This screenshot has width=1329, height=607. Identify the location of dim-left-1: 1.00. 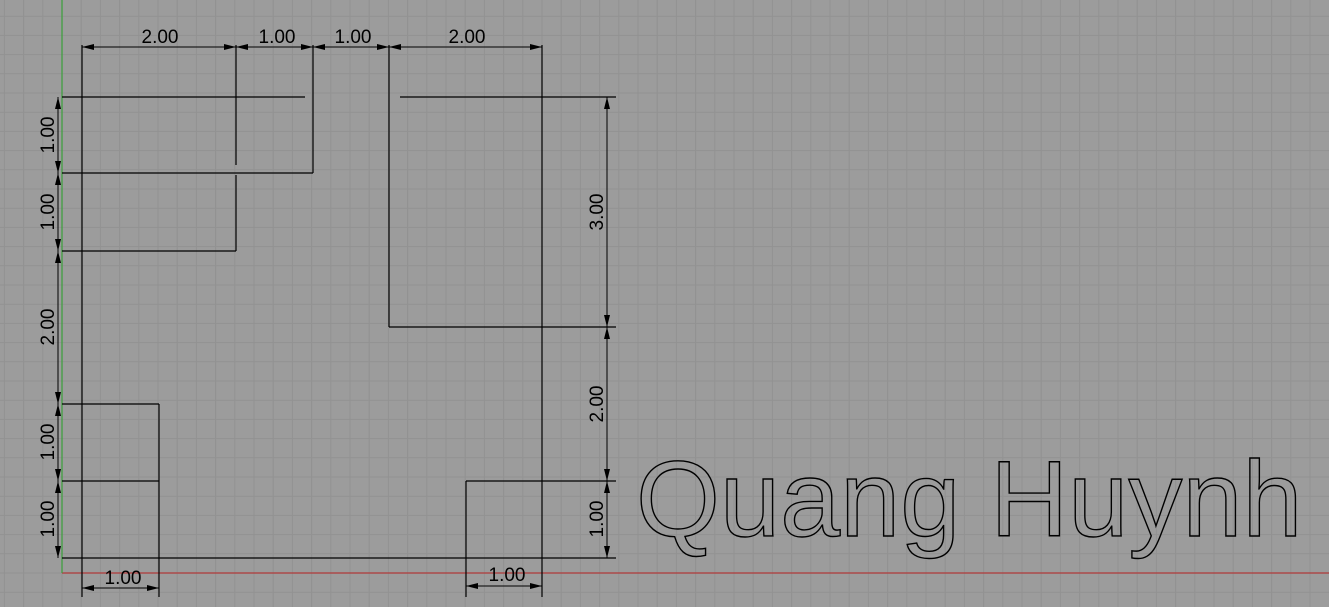
(48, 135).